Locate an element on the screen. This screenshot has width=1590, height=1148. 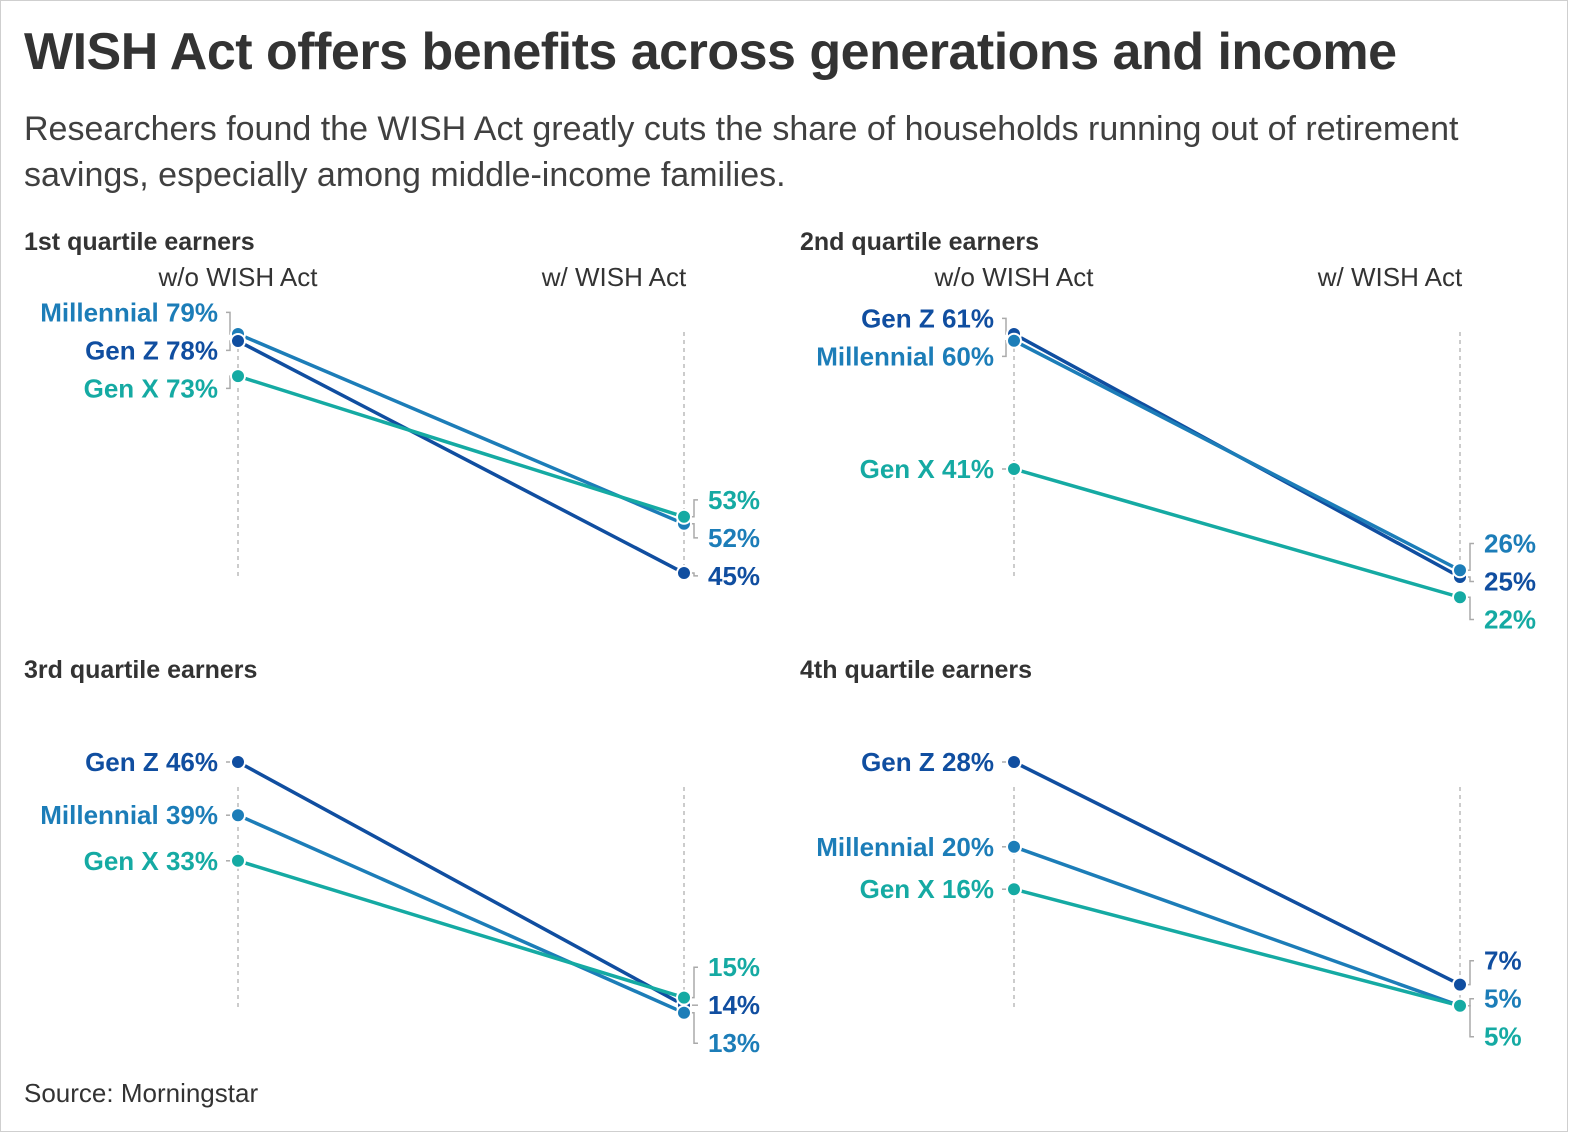
panel3-label-start-gen-x: Gen X 33% is located at coordinates (151, 861).